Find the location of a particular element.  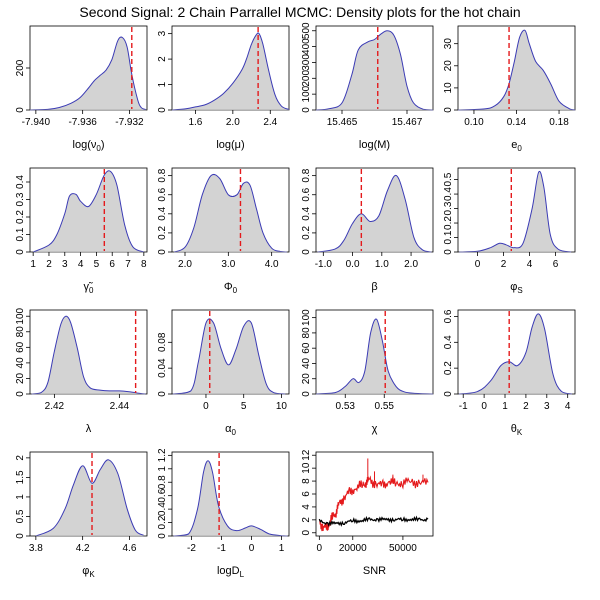

x-tick-label: 1 is located at coordinates (33, 264).